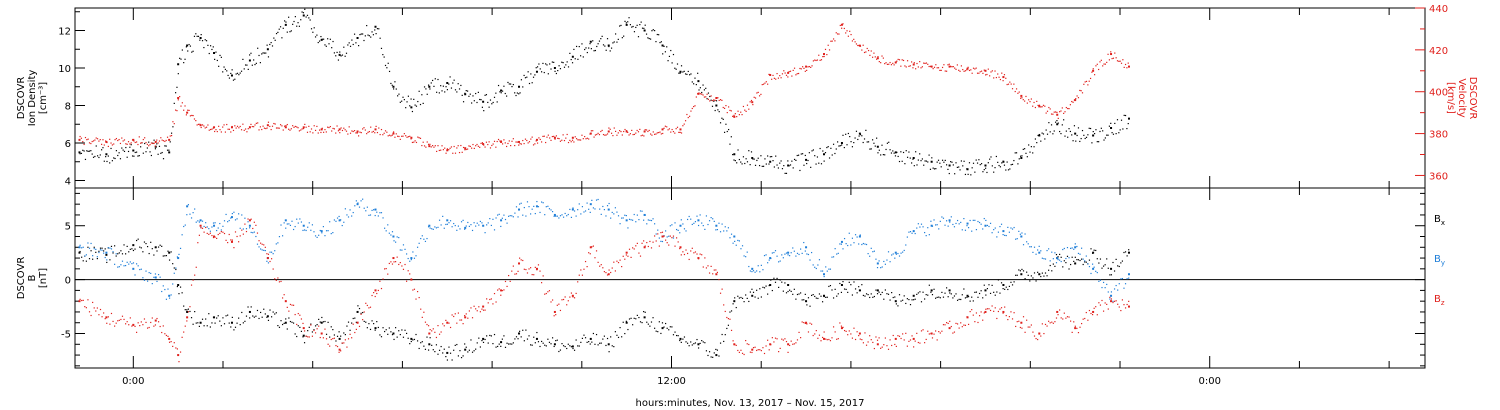 This screenshot has height=410, width=1500. Describe the element at coordinates (913, 338) in the screenshot. I see `bz-point` at that location.